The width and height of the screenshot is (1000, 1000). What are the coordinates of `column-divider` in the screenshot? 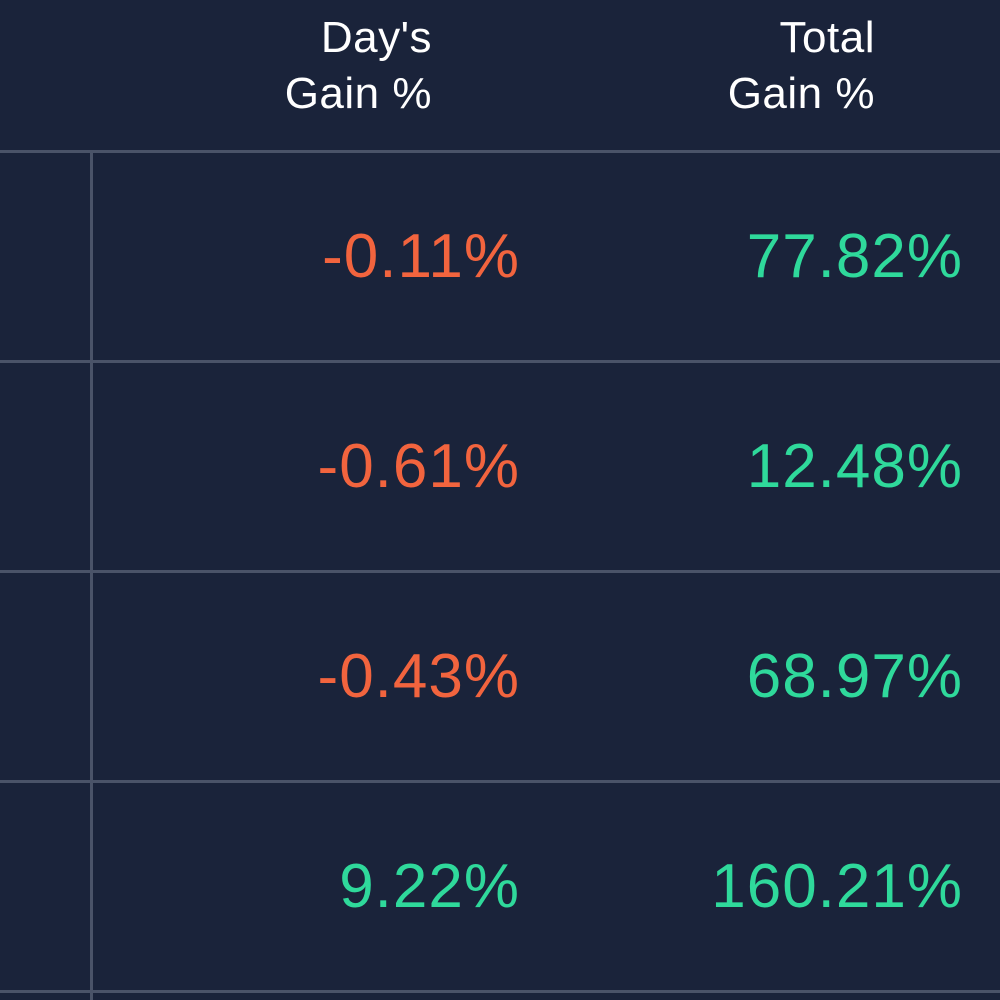 It's located at (91, 576).